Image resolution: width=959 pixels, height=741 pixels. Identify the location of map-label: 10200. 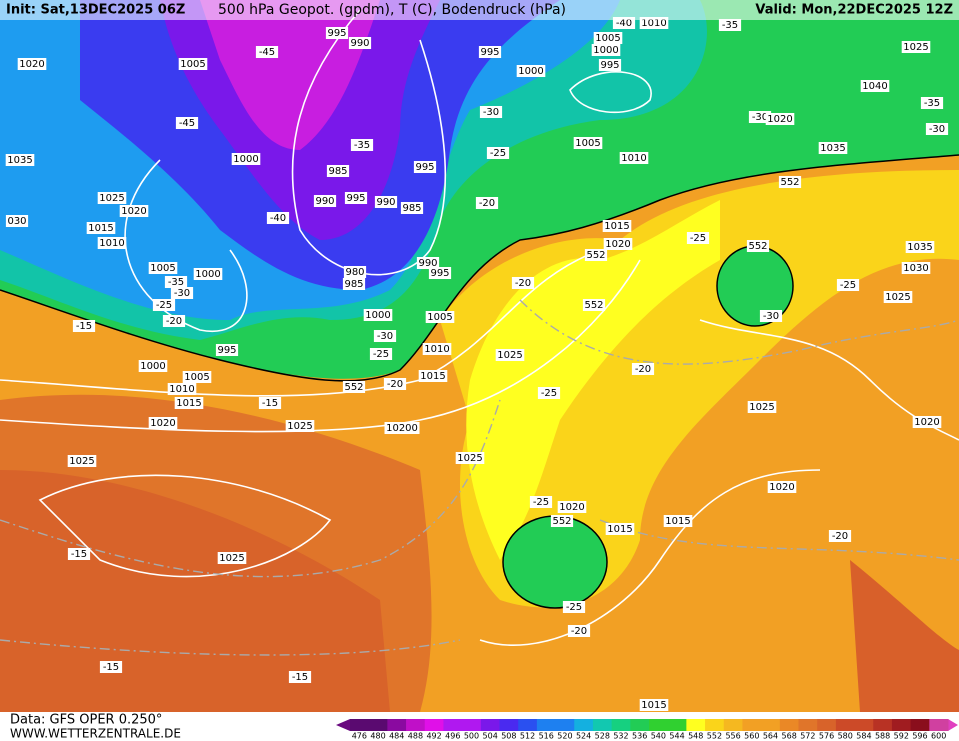
(402, 428).